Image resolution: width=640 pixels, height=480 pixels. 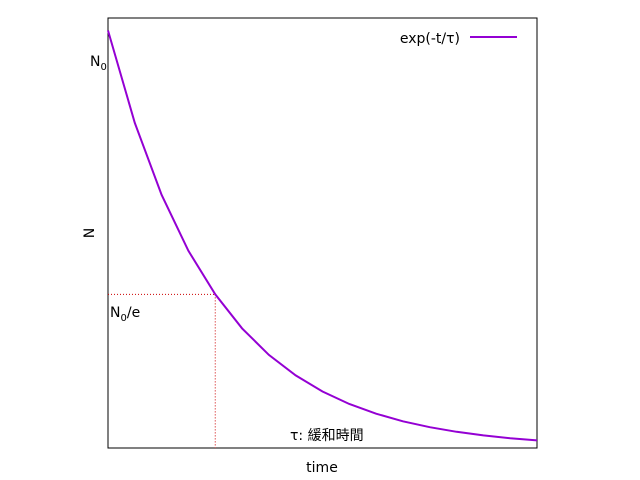 I want to click on tau-label: τ: 緩和時間, so click(x=327, y=436).